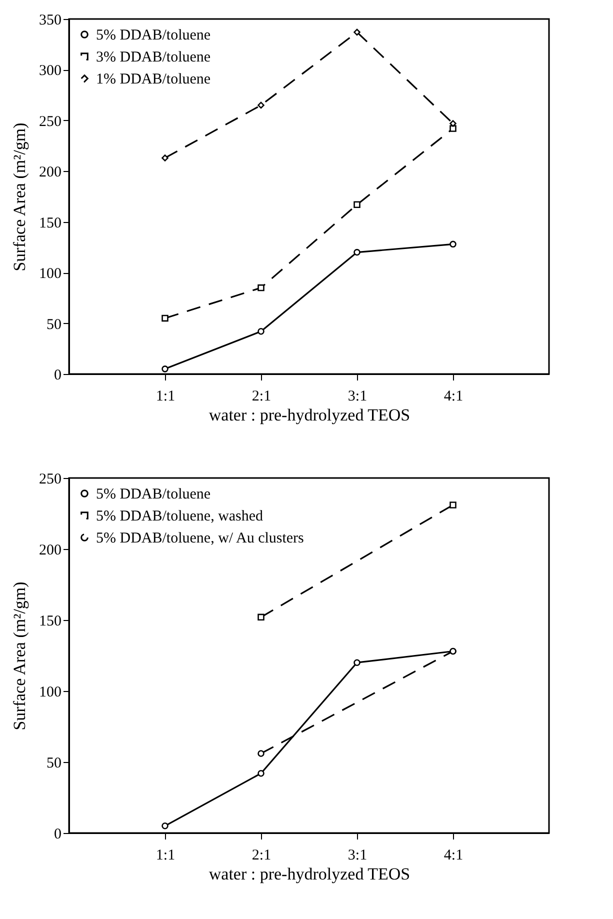 The image size is (613, 919). What do you see at coordinates (50, 71) in the screenshot?
I see `y-tick-label: 300` at bounding box center [50, 71].